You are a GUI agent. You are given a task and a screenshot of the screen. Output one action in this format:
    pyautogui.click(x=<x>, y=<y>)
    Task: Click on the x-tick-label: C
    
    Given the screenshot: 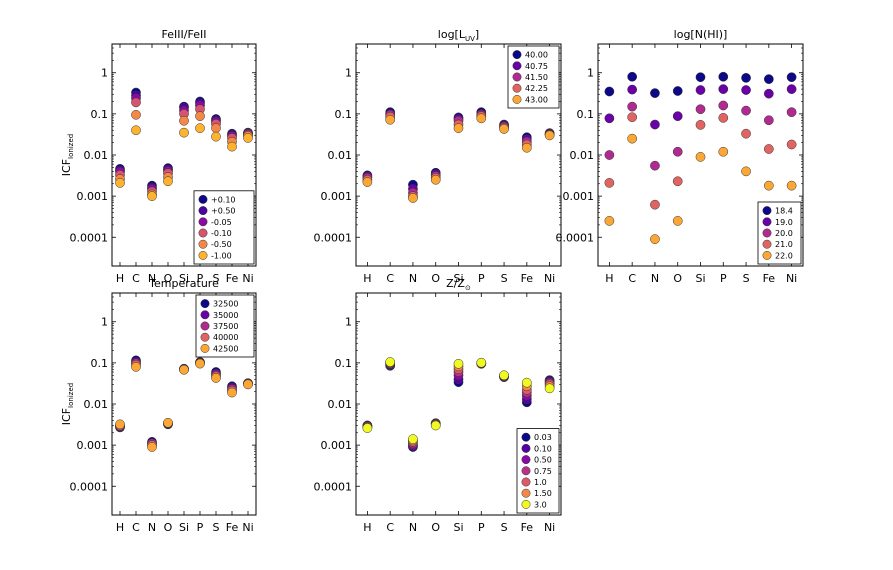 What is the action you would take?
    pyautogui.click(x=632, y=278)
    